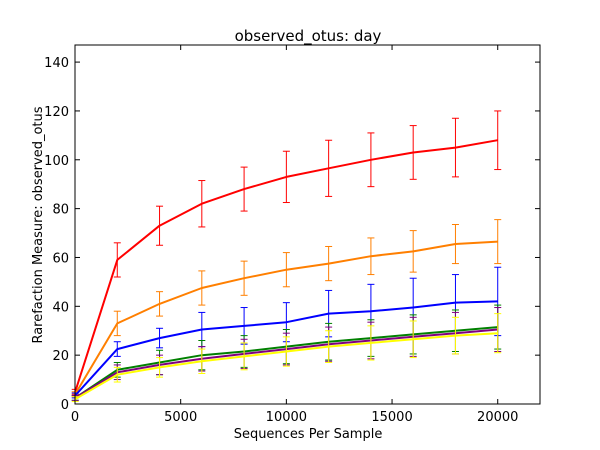  I want to click on x-tick-label: 5000, so click(180, 417).